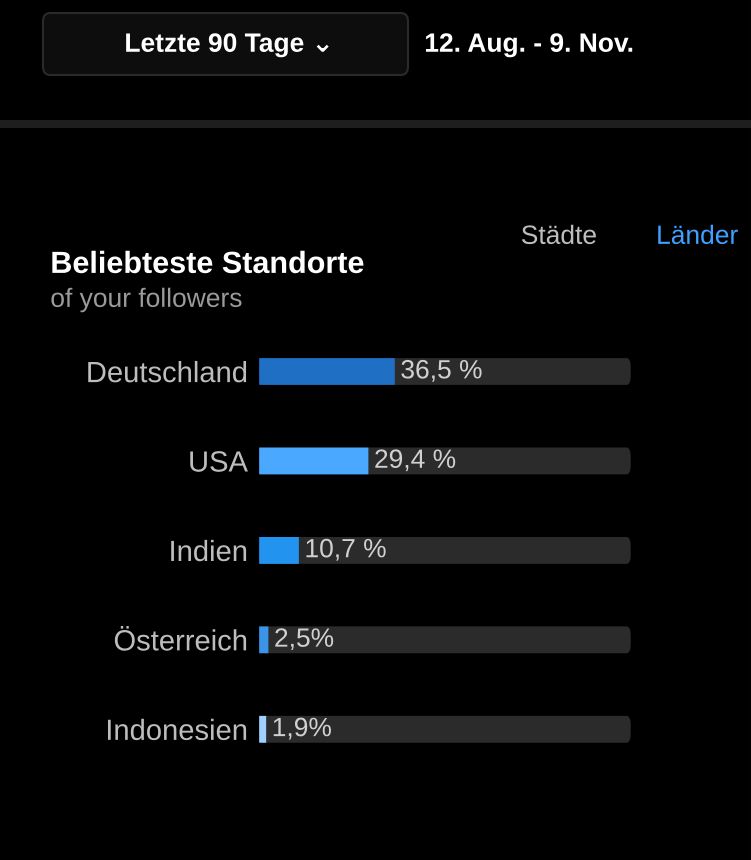  I want to click on chart-title: Beliebteste Standorte, so click(208, 262).